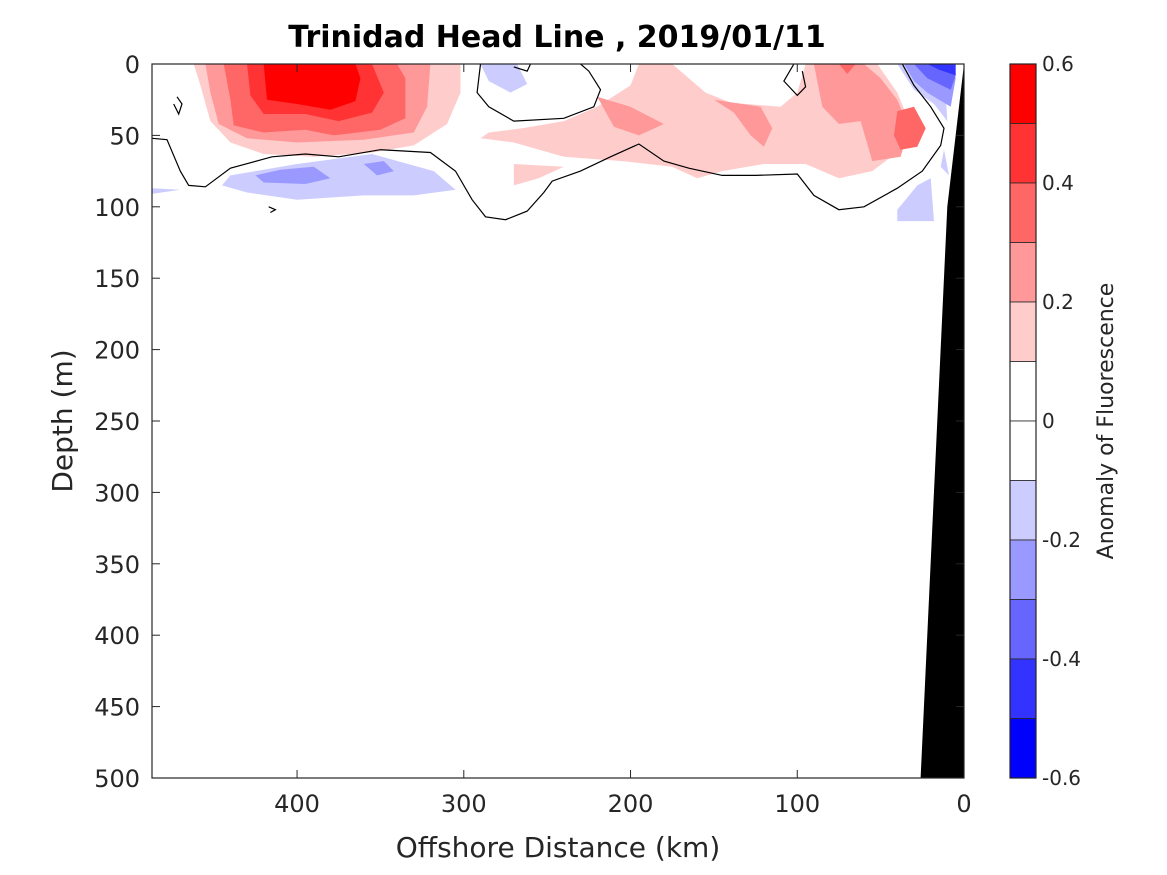 Image resolution: width=1167 pixels, height=875 pixels. Describe the element at coordinates (1061, 421) in the screenshot. I see `colorbar-tick-labels: 0.6 0.4 0.2 0 -0.2 -0.4 -0.6` at that location.